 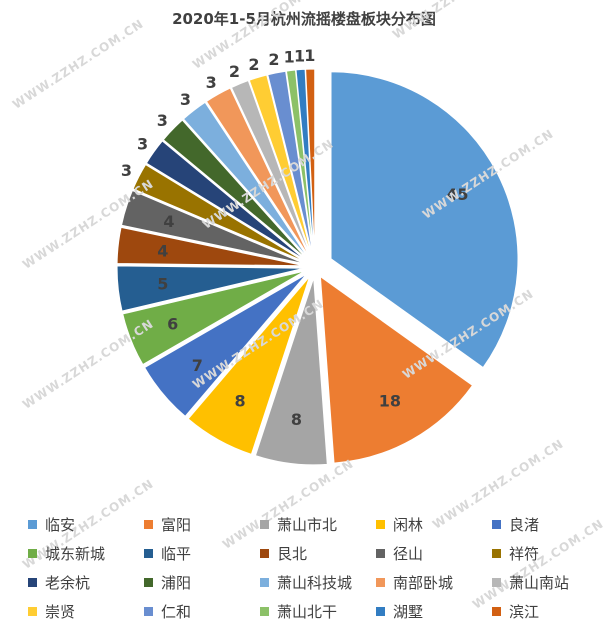 I want to click on pie-slice-萧山北干, so click(x=300, y=163).